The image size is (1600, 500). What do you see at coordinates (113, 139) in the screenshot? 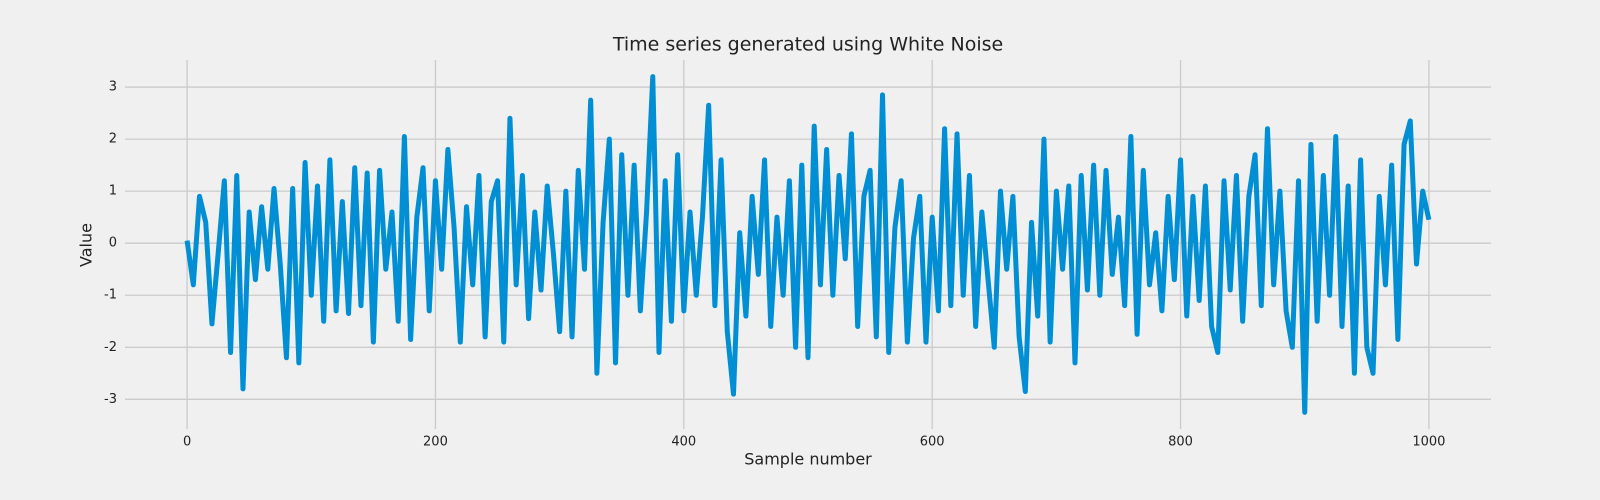
I see `y-tick-label: 2` at bounding box center [113, 139].